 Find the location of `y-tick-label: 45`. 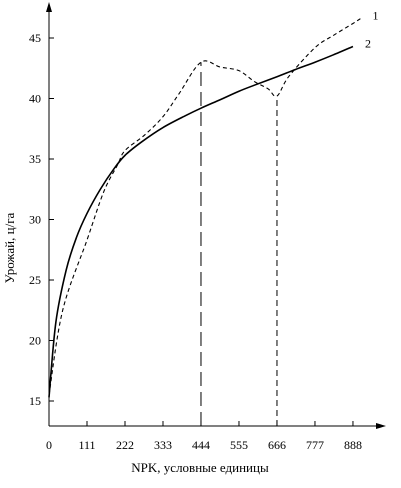

y-tick-label: 45 is located at coordinates (35, 38).